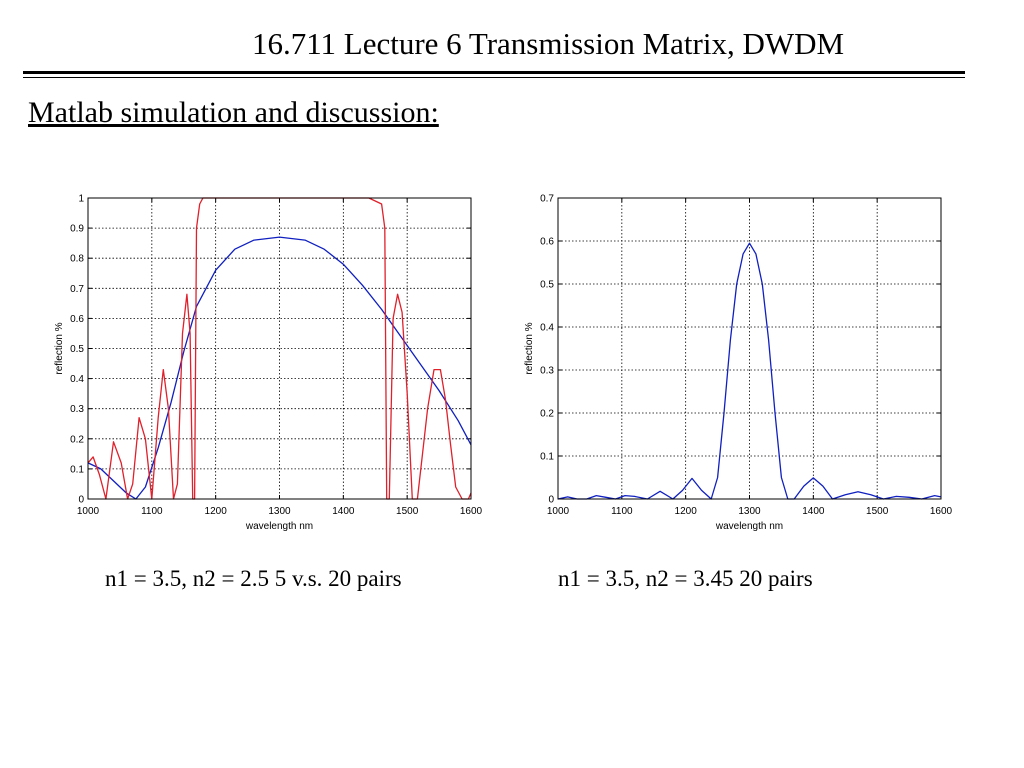  I want to click on chart1-y-tick-label: 0.6, so click(77, 319).